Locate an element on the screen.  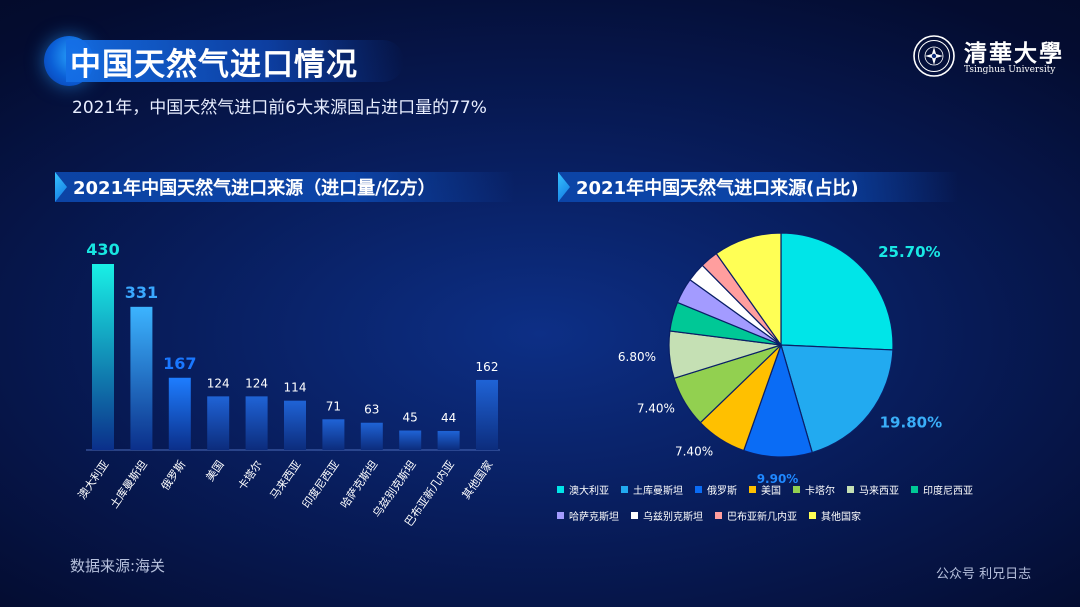
legend-label: 哈萨克斯坦 is located at coordinates (594, 517).